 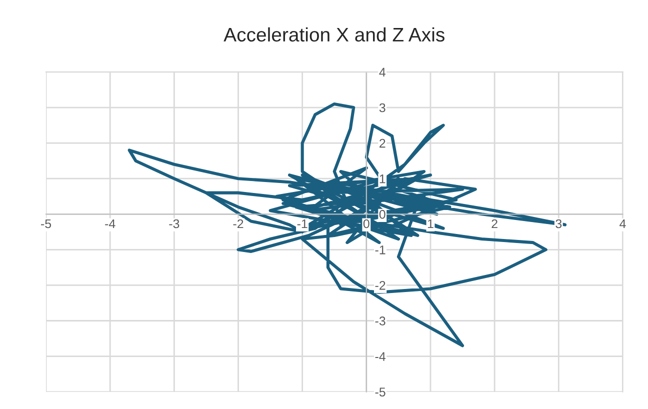 I want to click on x-tick-label: -2, so click(x=238, y=223).